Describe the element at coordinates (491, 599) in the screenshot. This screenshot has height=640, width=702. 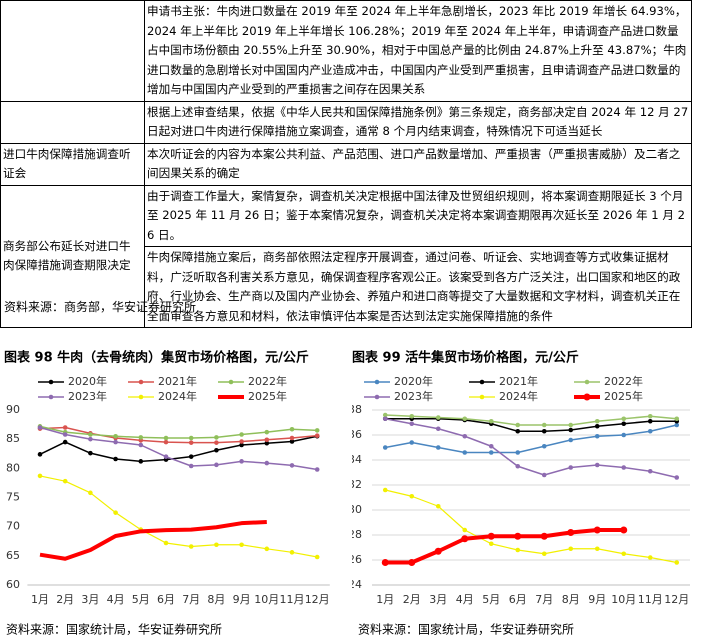
I see `x-tick-label: 5月` at that location.